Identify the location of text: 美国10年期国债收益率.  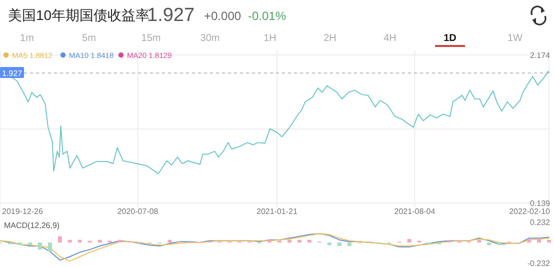
(79, 15).